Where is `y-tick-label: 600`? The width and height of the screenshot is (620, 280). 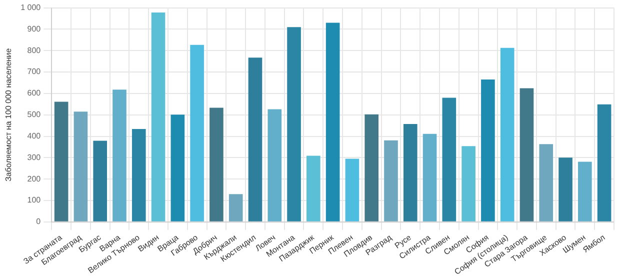 y-tick-label: 600 is located at coordinates (34, 93).